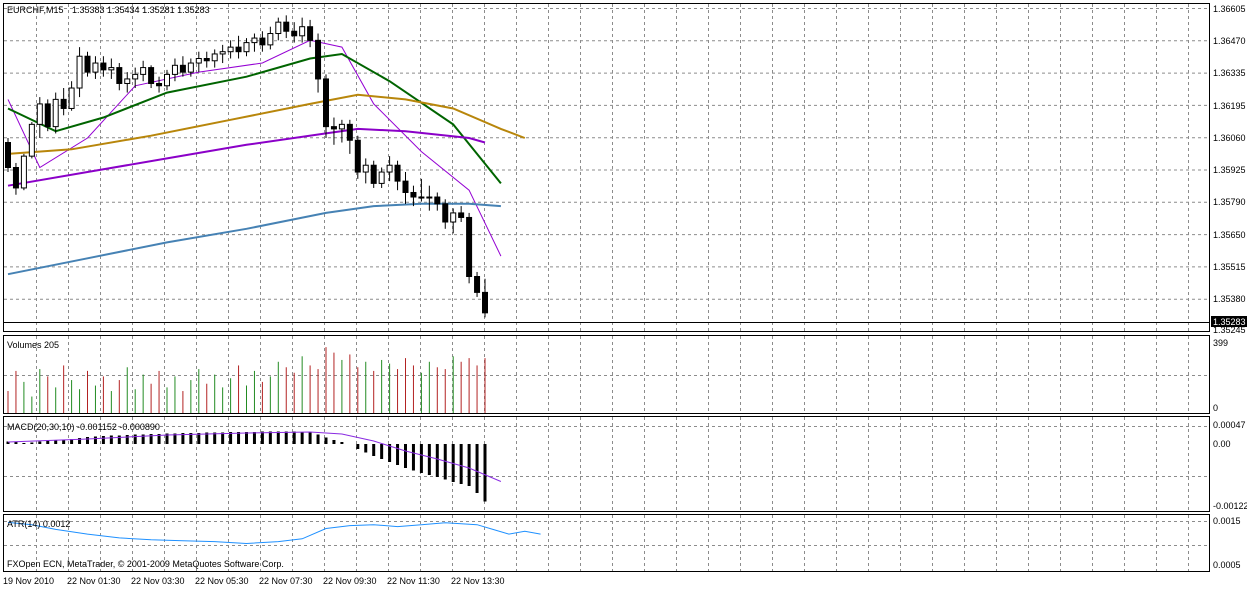 Image resolution: width=1247 pixels, height=589 pixels. Describe the element at coordinates (158, 581) in the screenshot. I see `time-tick: 22 Nov 03:30` at that location.